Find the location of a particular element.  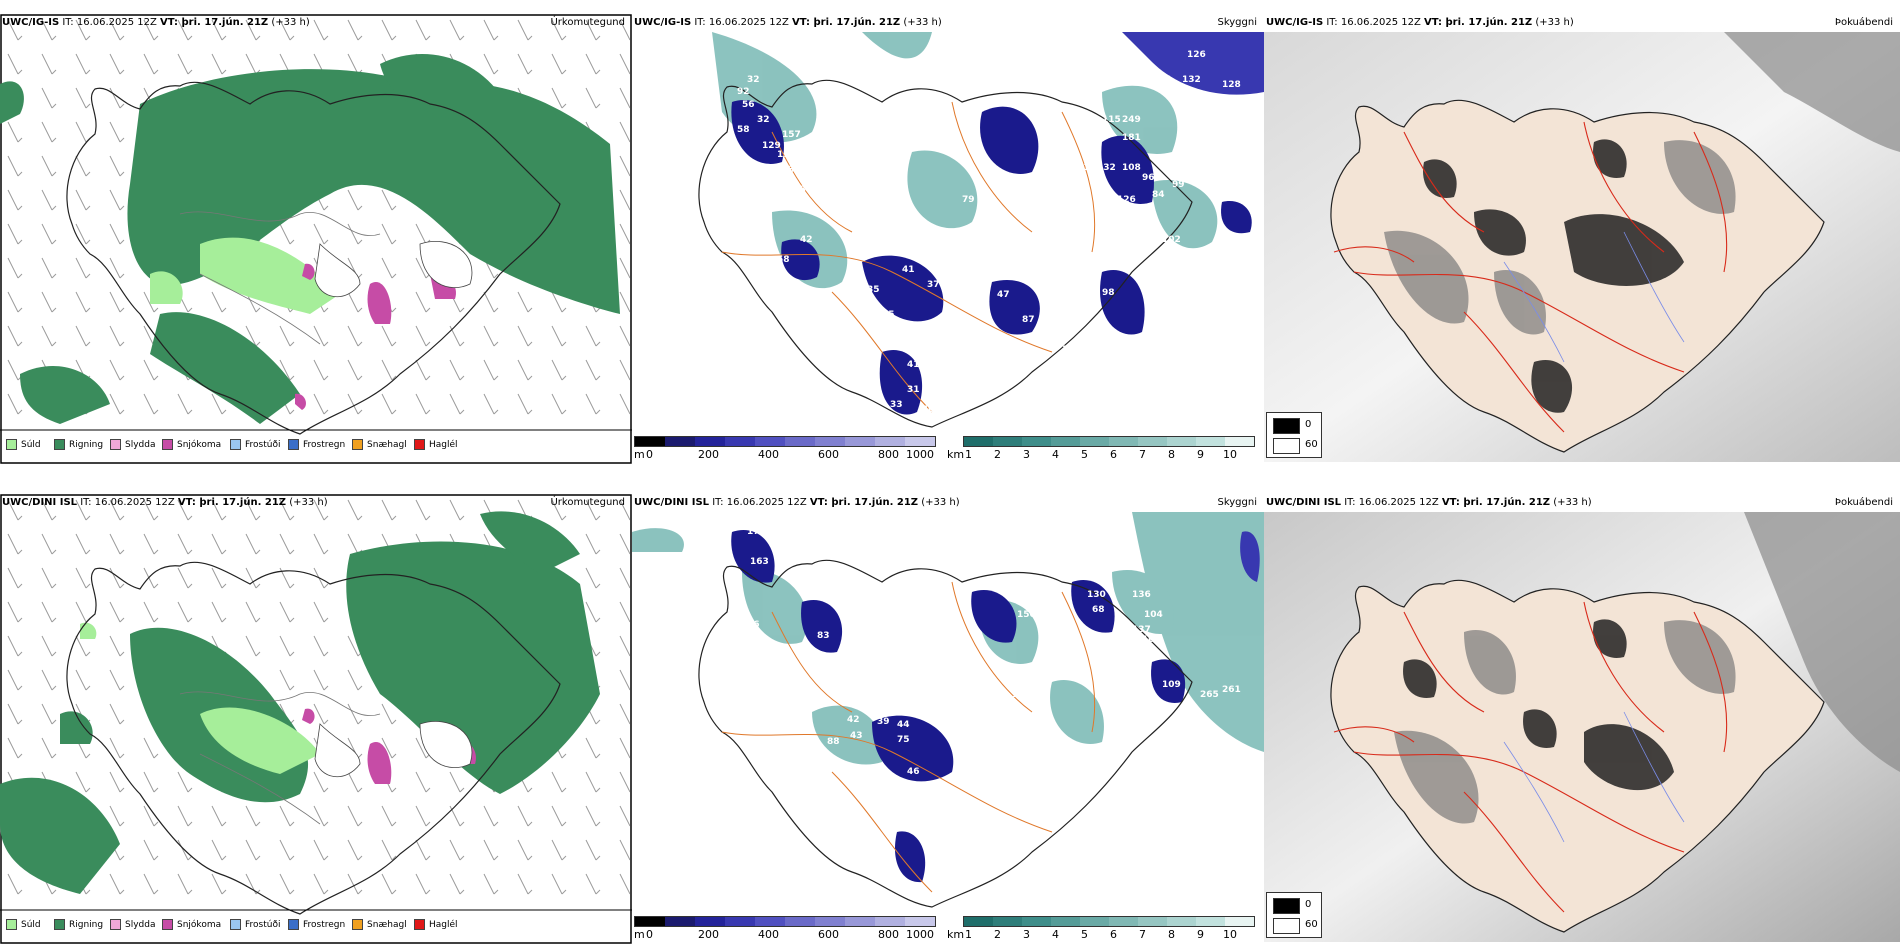

vis-label: 100 is located at coordinates (1151, 640).